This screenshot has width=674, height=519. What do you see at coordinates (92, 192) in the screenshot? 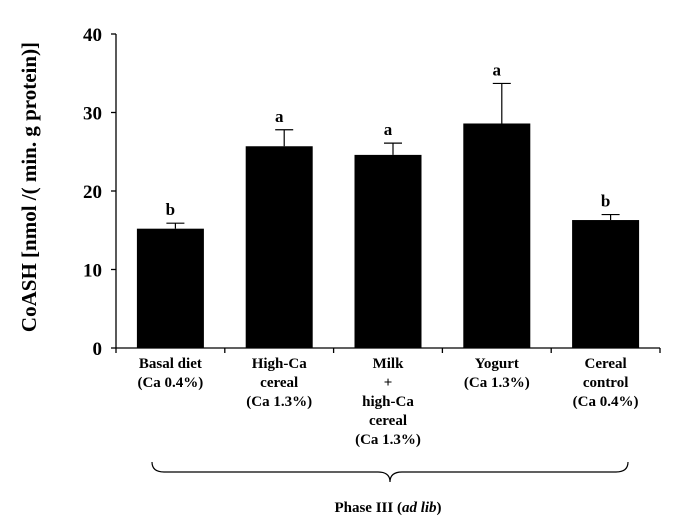
I see `y-tick-label: 20` at bounding box center [92, 192].